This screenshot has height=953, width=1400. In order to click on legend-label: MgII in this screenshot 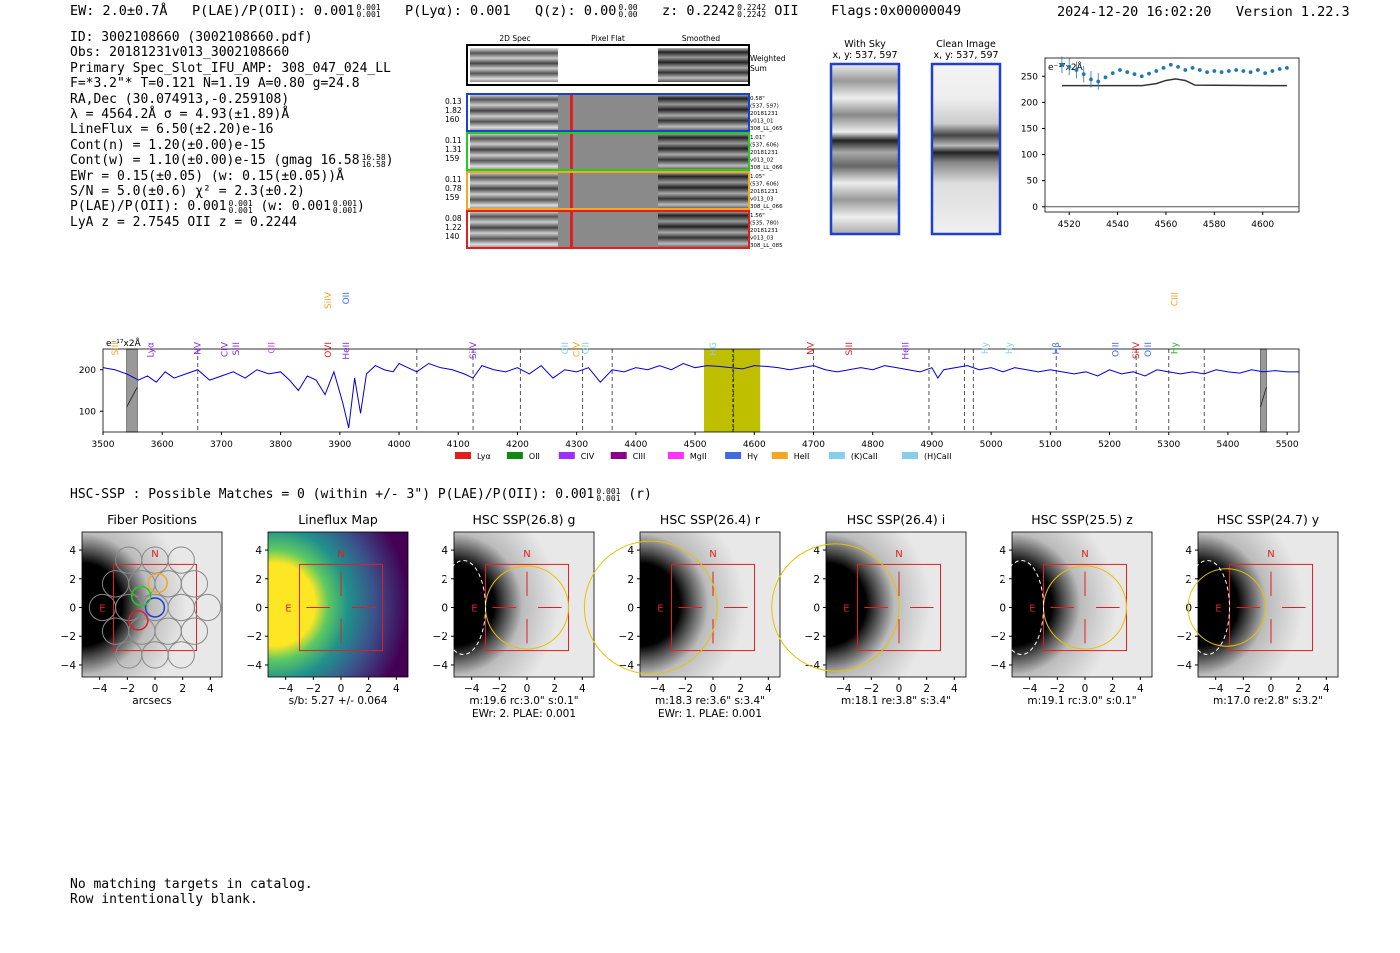, I will do `click(698, 456)`.